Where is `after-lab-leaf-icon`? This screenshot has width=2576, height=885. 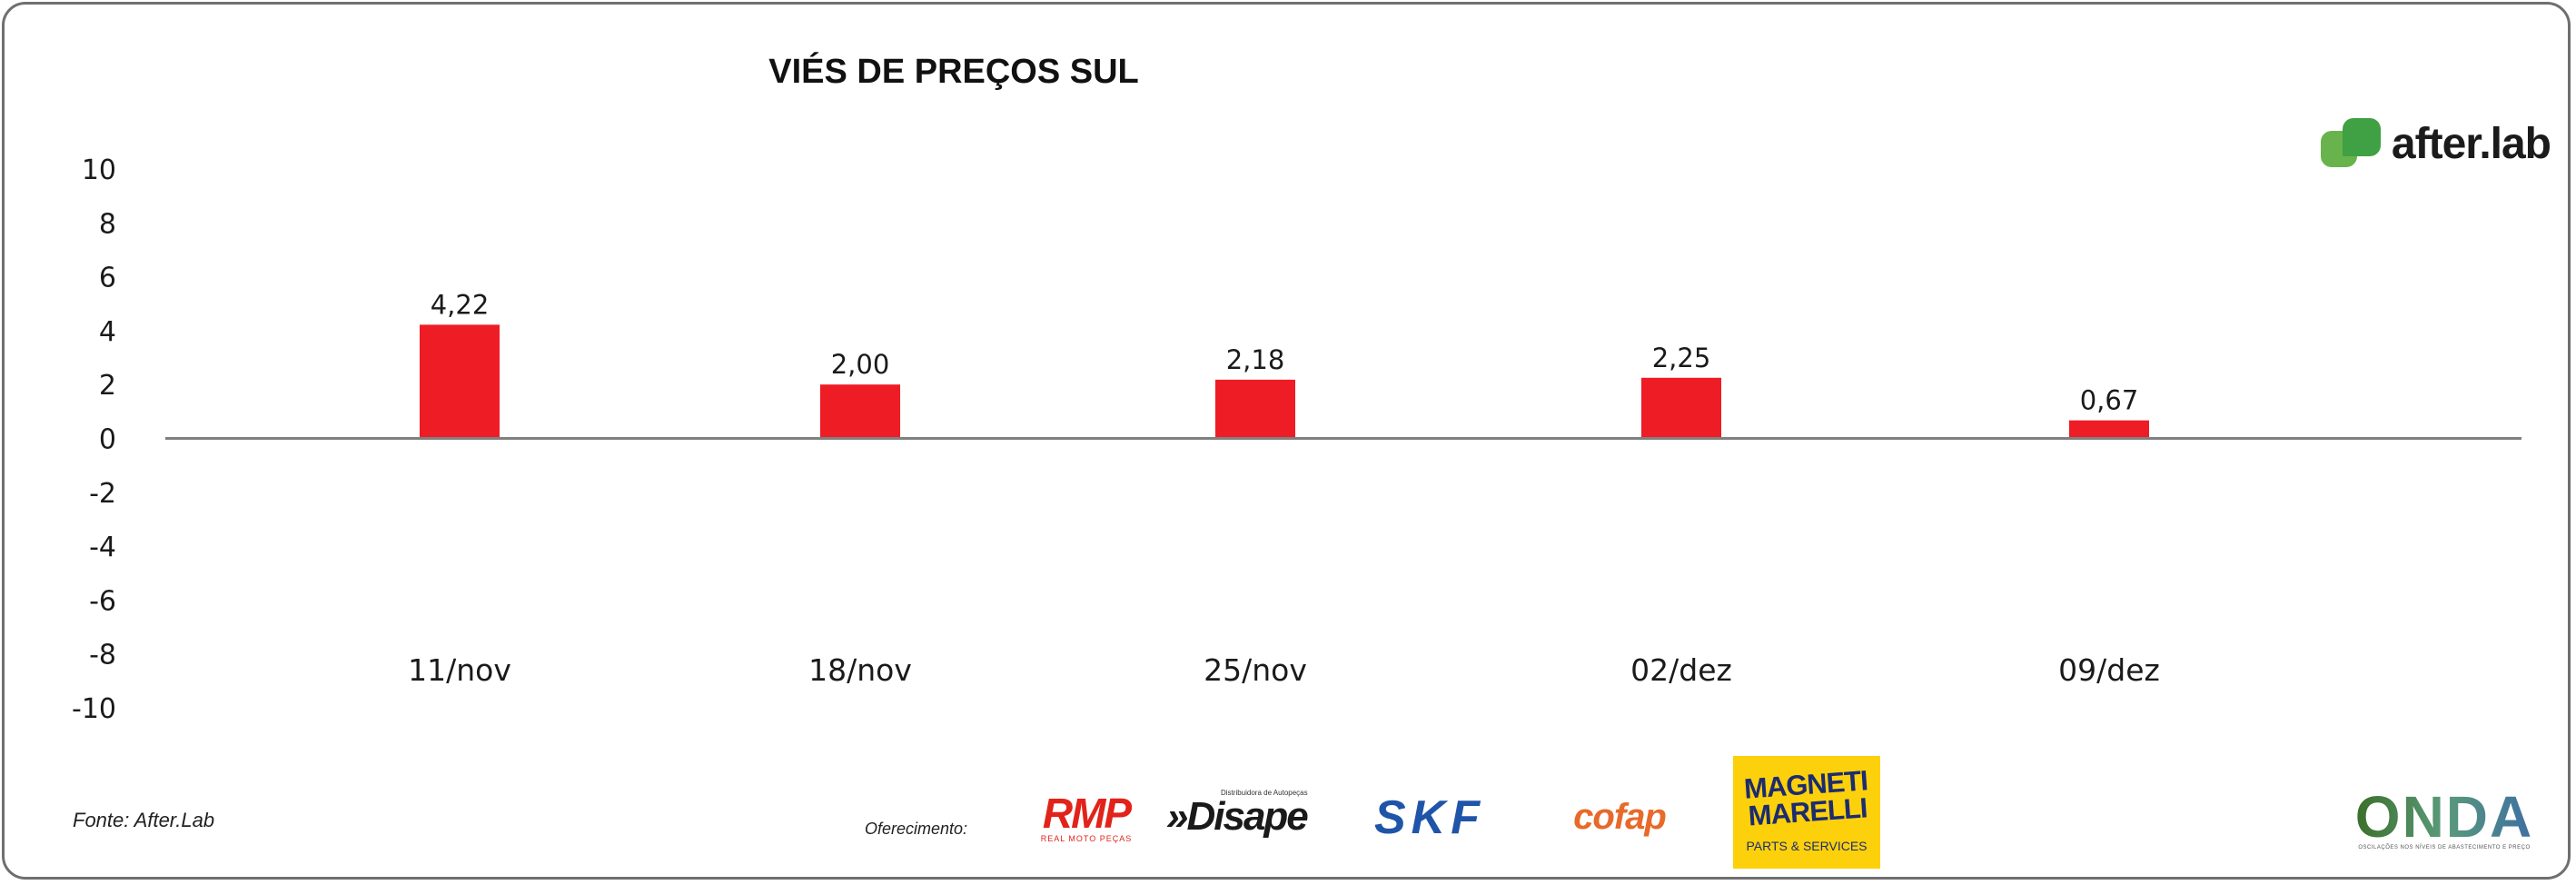
after-lab-leaf-icon is located at coordinates (2351, 143).